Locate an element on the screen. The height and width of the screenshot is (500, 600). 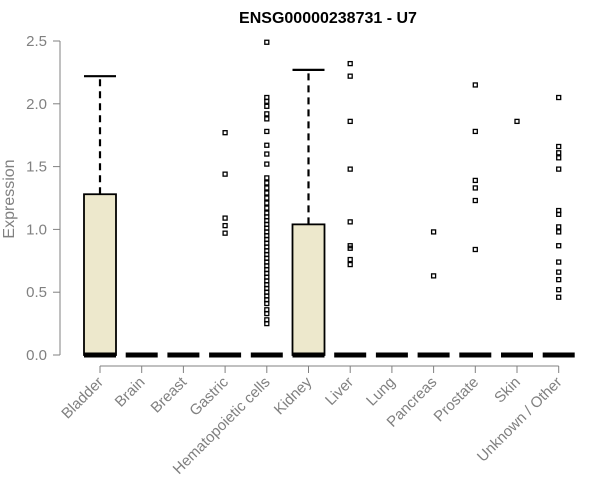
y-tick-label: 0.0 is located at coordinates (36, 355).